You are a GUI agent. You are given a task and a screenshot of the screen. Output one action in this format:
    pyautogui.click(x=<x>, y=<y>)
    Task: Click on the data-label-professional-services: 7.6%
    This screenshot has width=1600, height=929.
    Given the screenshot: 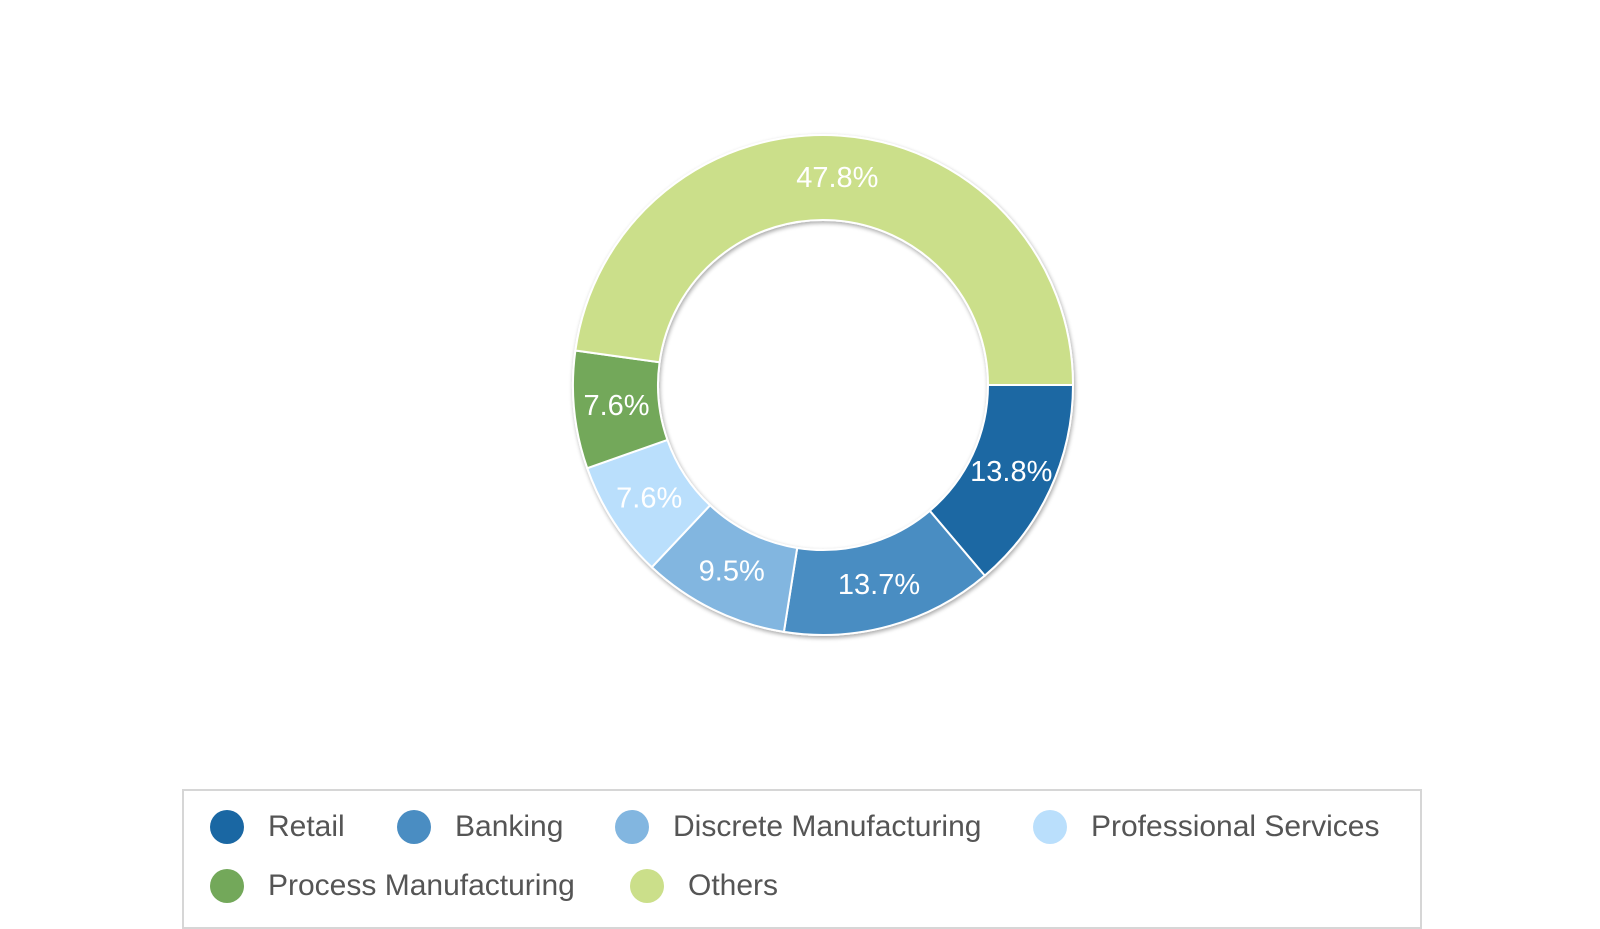 What is the action you would take?
    pyautogui.click(x=649, y=498)
    